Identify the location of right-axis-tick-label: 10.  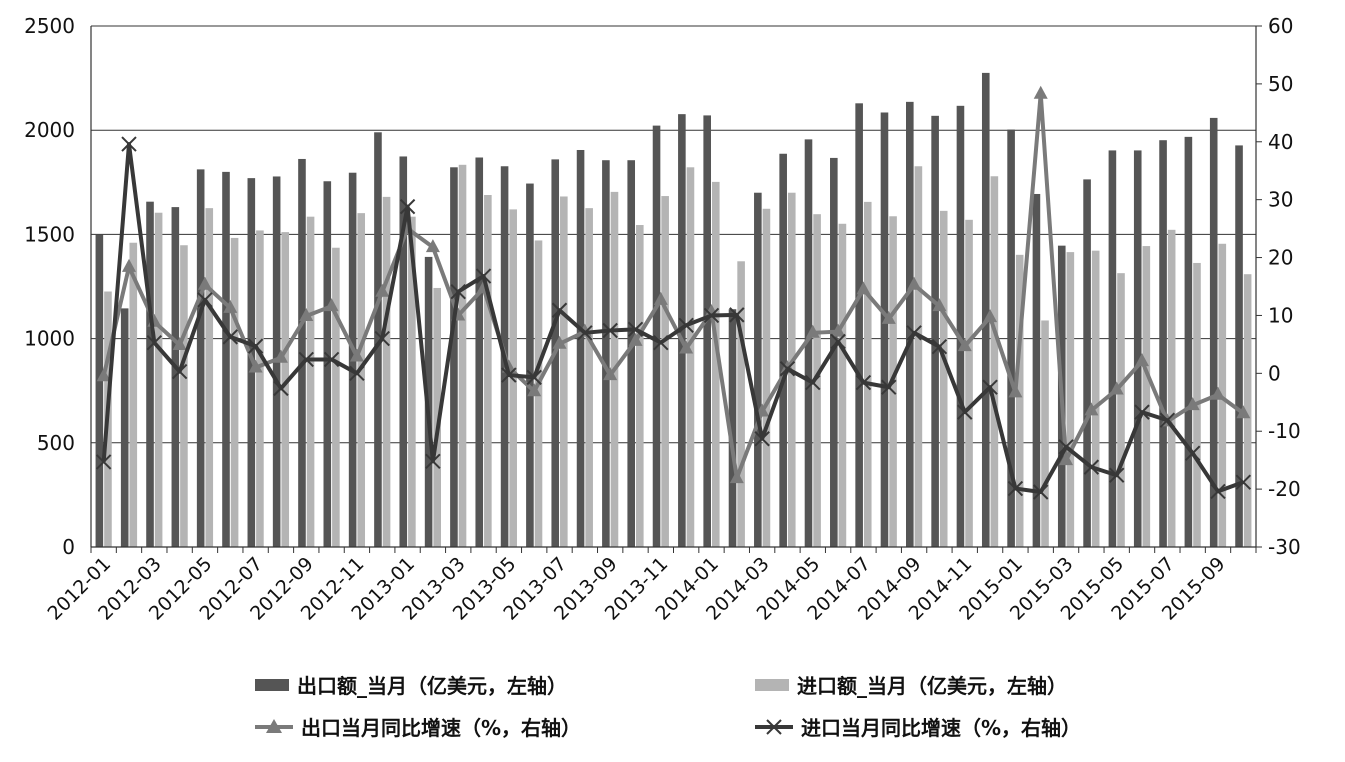
(1280, 315).